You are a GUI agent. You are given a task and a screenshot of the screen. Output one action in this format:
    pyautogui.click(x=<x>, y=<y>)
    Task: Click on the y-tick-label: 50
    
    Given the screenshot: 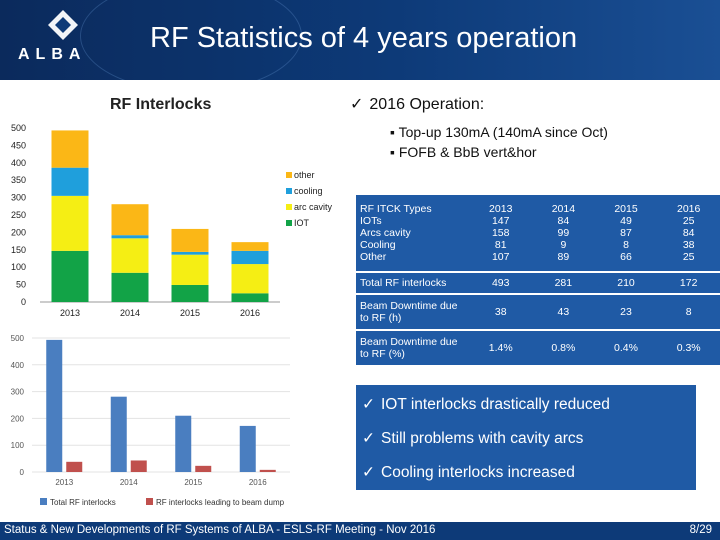 What is the action you would take?
    pyautogui.click(x=21, y=285)
    